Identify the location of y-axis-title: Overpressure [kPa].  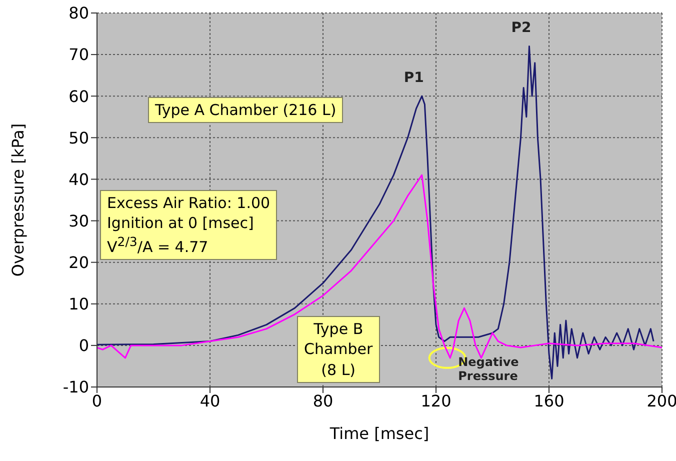
(18, 200).